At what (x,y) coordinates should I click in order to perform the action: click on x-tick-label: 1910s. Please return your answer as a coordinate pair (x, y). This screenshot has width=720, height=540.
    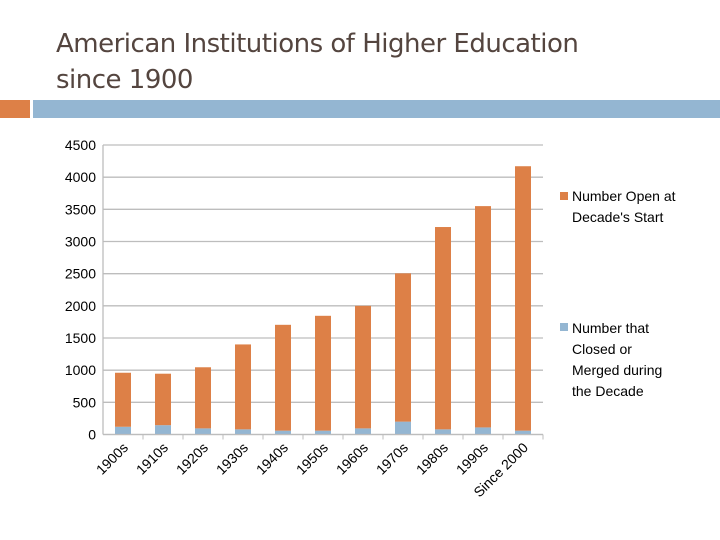
    Looking at the image, I should click on (152, 458).